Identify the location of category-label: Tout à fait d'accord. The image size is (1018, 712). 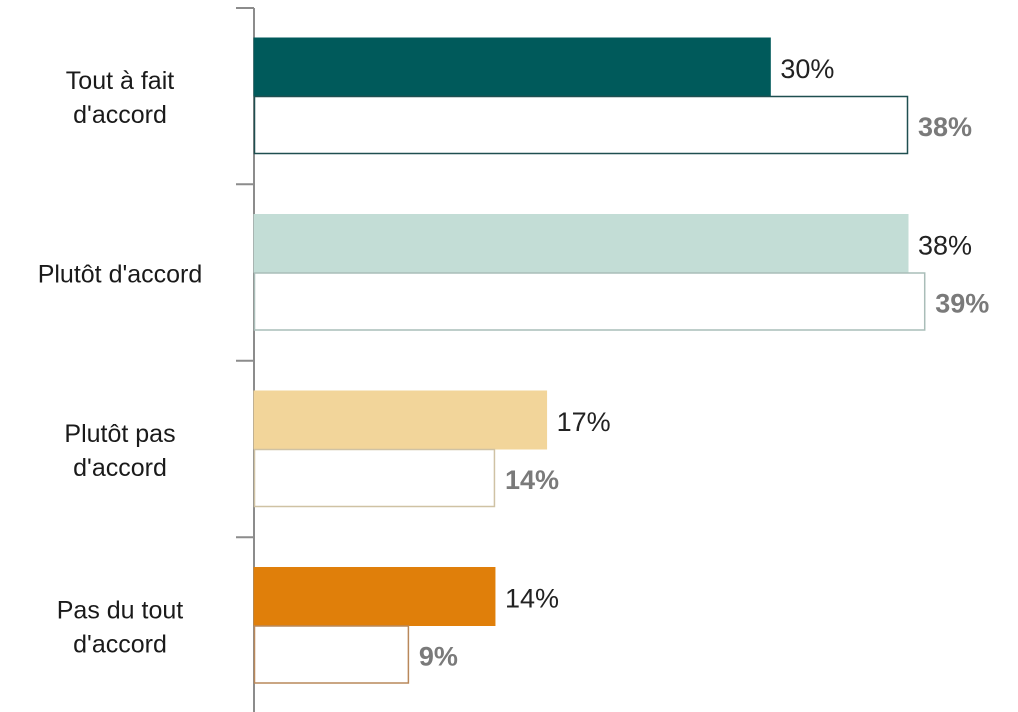
(120, 98).